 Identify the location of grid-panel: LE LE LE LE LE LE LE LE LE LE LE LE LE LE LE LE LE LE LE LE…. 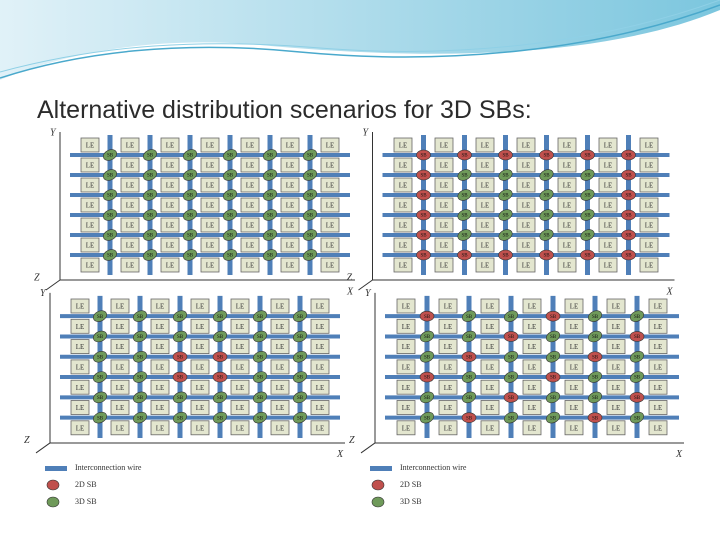
(194, 212).